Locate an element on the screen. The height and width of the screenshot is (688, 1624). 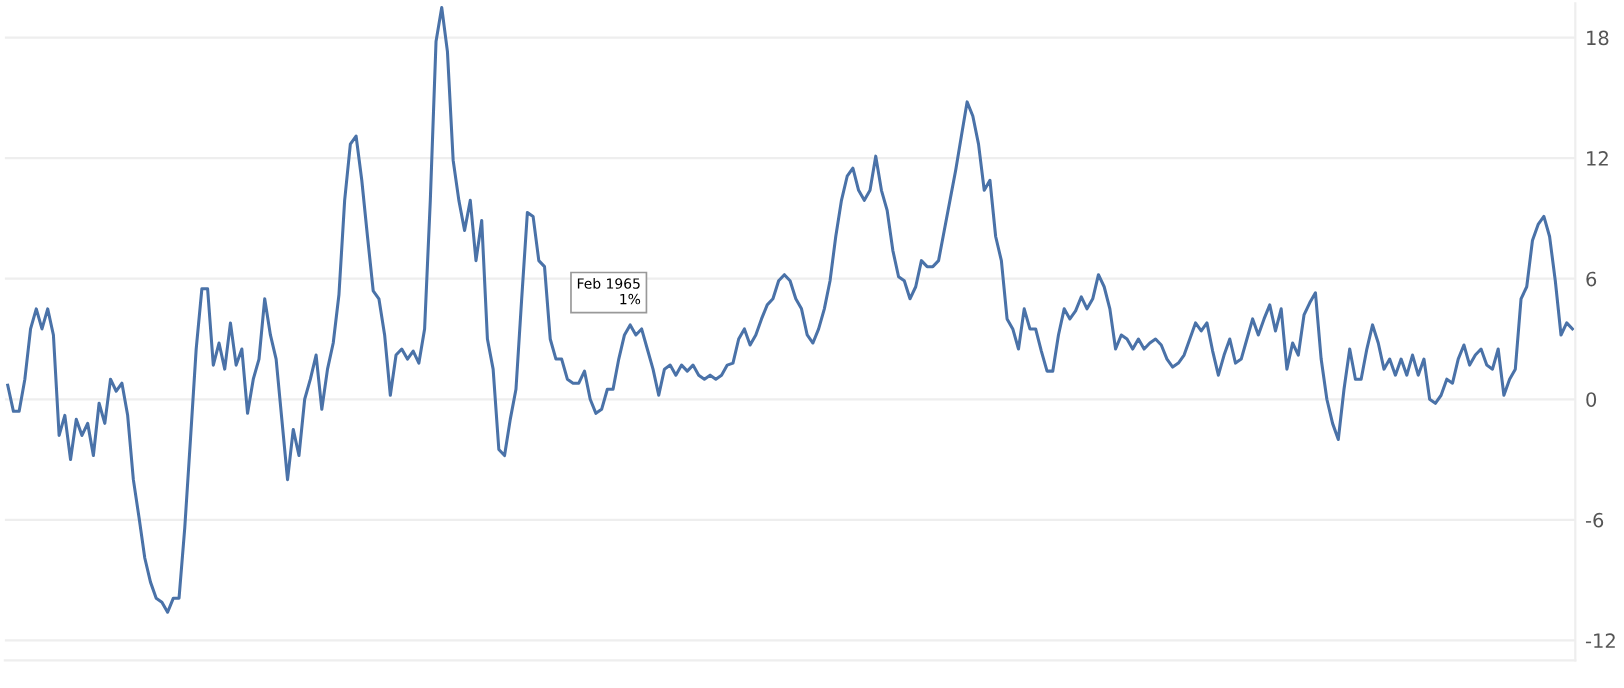
y-tick-label: 0 is located at coordinates (1591, 399).